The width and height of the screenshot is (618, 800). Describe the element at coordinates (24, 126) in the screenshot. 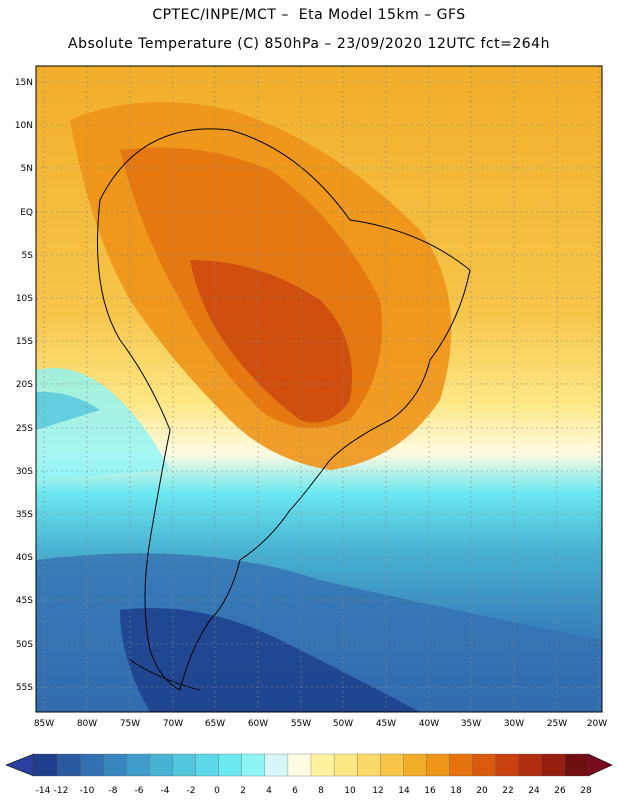

I see `lat-label: 10N` at that location.